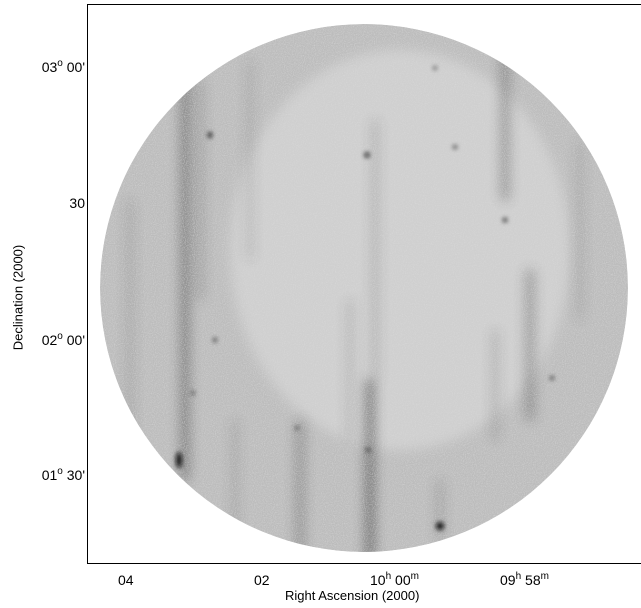 The height and width of the screenshot is (608, 641). I want to click on y-tick-label: 03o 00', so click(63, 66).